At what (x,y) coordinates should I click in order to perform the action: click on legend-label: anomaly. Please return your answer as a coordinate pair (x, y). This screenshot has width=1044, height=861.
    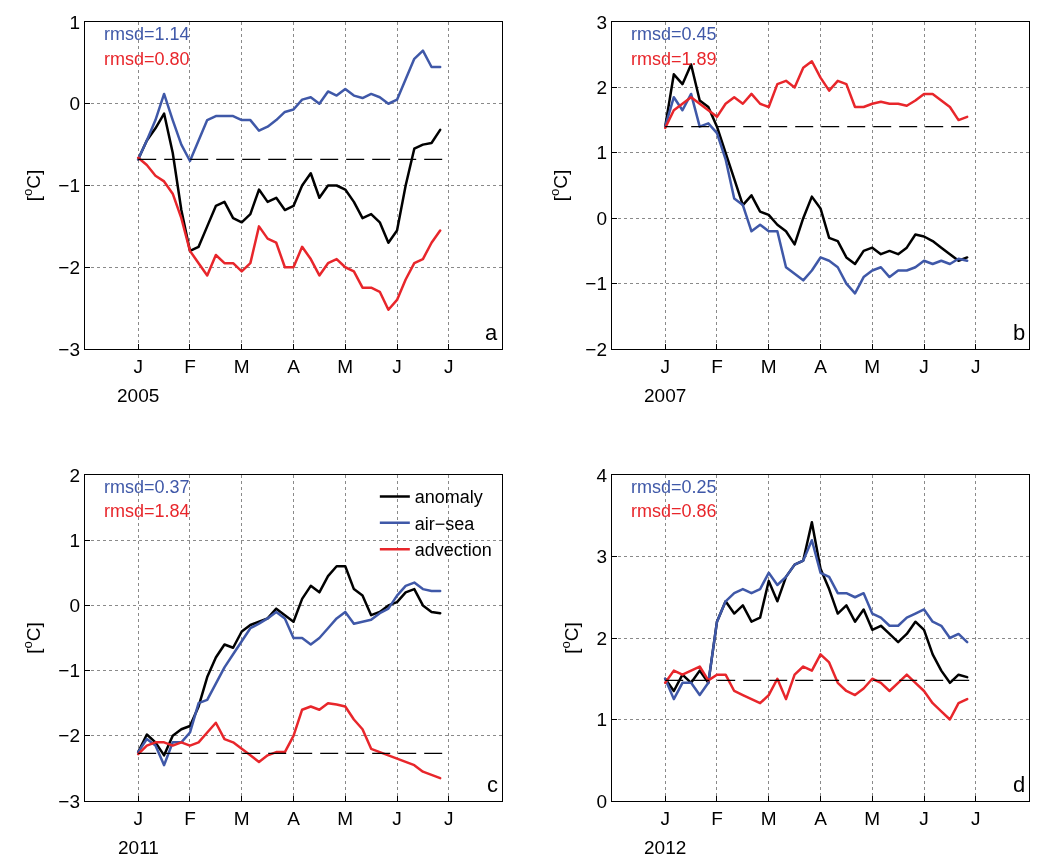
    Looking at the image, I should click on (448, 497).